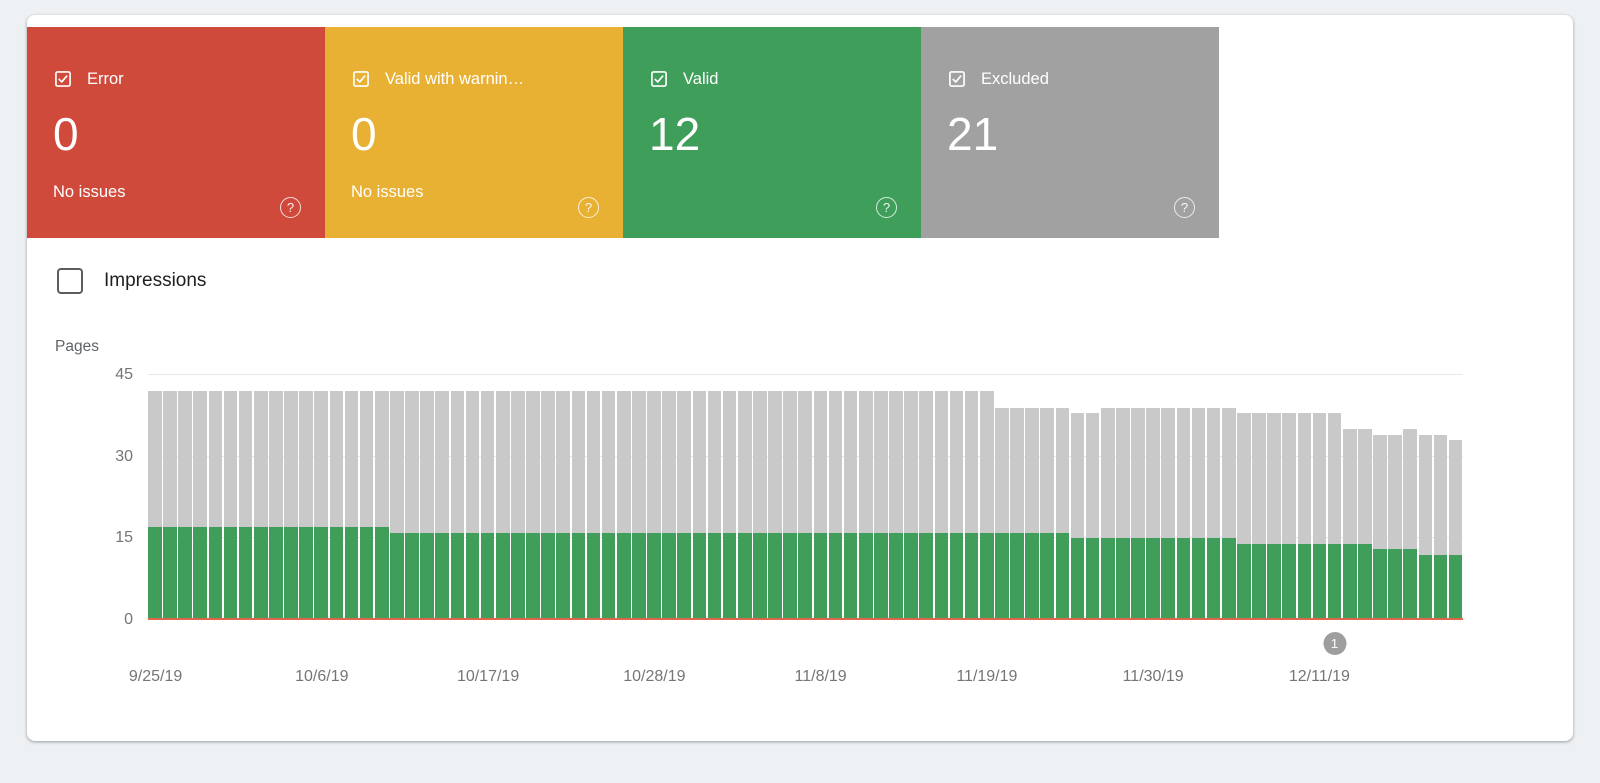 The width and height of the screenshot is (1600, 783). Describe the element at coordinates (533, 497) in the screenshot. I see `bar-10/20/19` at that location.